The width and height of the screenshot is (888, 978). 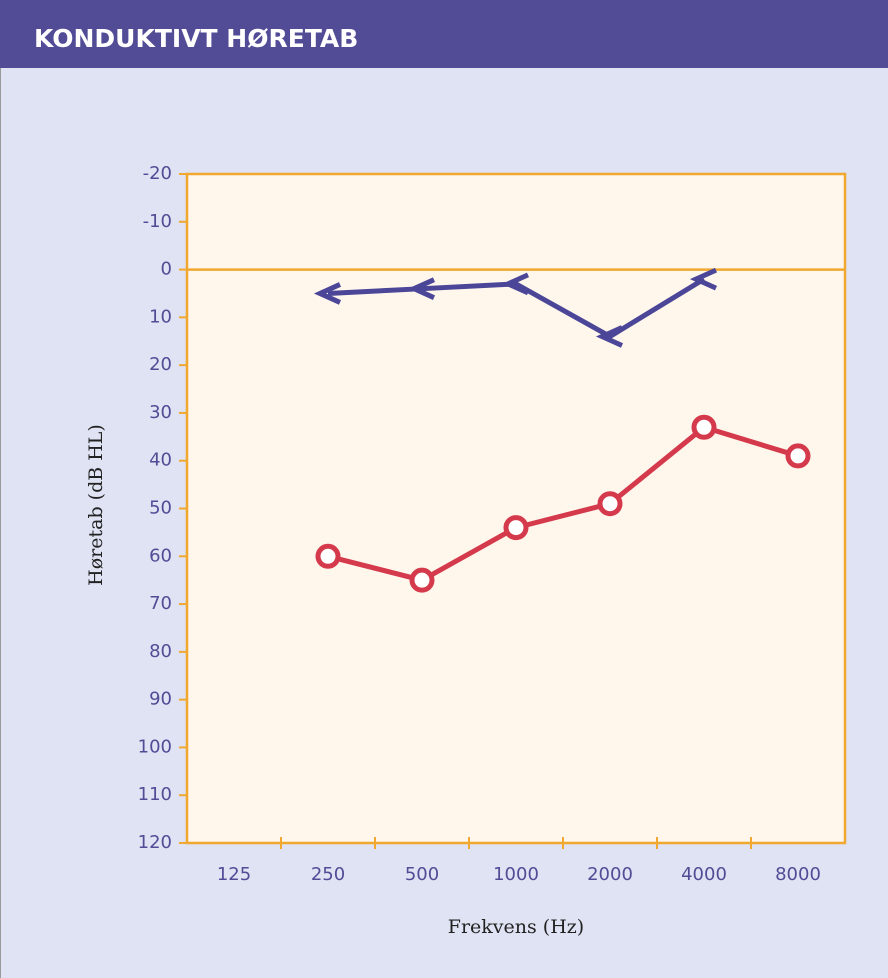 What do you see at coordinates (798, 874) in the screenshot?
I see `x-tick-label: 8000` at bounding box center [798, 874].